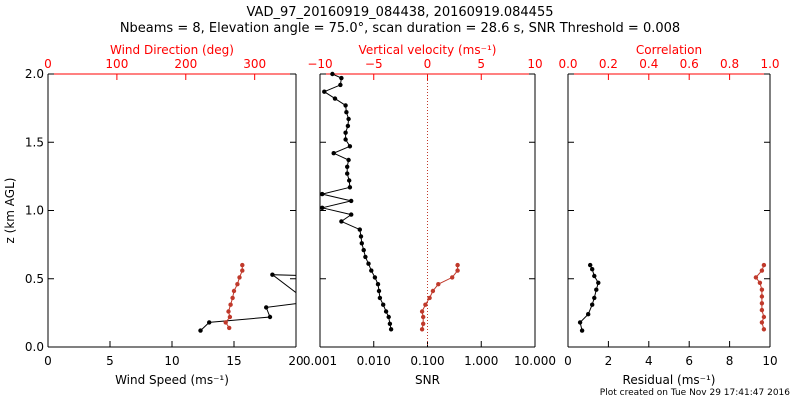  I want to click on bottom-tick-label: 2, so click(609, 361).